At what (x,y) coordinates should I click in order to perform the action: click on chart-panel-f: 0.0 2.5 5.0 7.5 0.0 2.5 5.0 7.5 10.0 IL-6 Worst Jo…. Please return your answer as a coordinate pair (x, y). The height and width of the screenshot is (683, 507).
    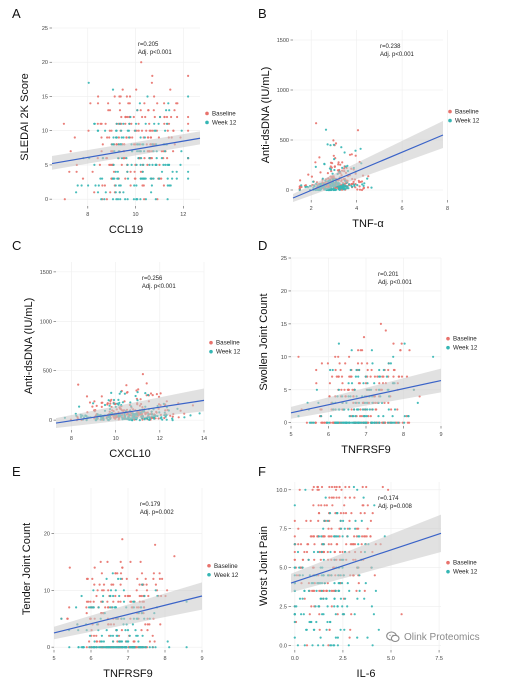
    Looking at the image, I should click on (368, 572).